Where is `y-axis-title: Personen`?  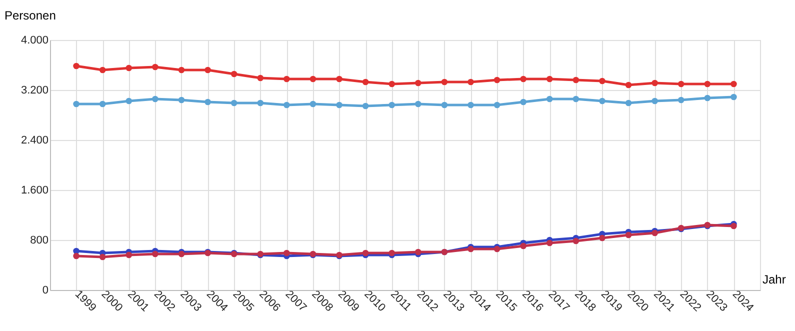 y-axis-title: Personen is located at coordinates (30, 15).